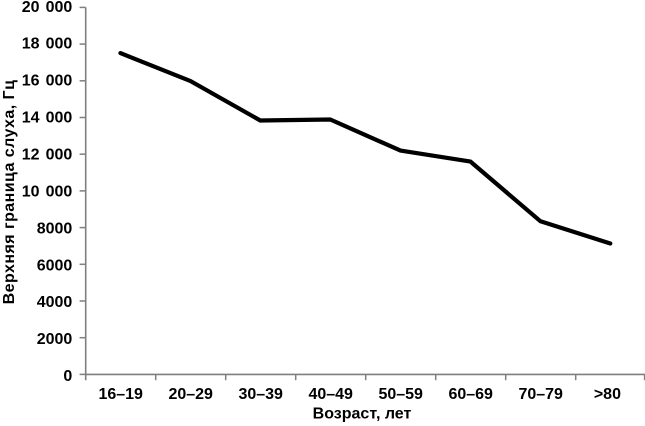 This screenshot has width=645, height=426. What do you see at coordinates (47, 81) in the screenshot?
I see `svg-text: 16 000` at bounding box center [47, 81].